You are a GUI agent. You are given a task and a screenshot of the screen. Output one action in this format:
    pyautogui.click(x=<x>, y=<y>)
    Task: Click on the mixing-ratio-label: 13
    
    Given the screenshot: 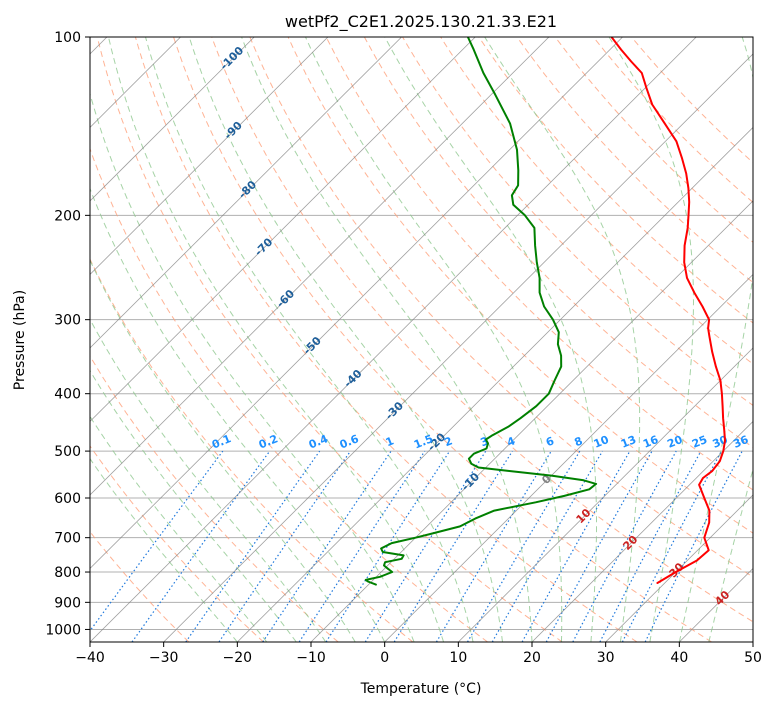 What is the action you would take?
    pyautogui.click(x=628, y=442)
    